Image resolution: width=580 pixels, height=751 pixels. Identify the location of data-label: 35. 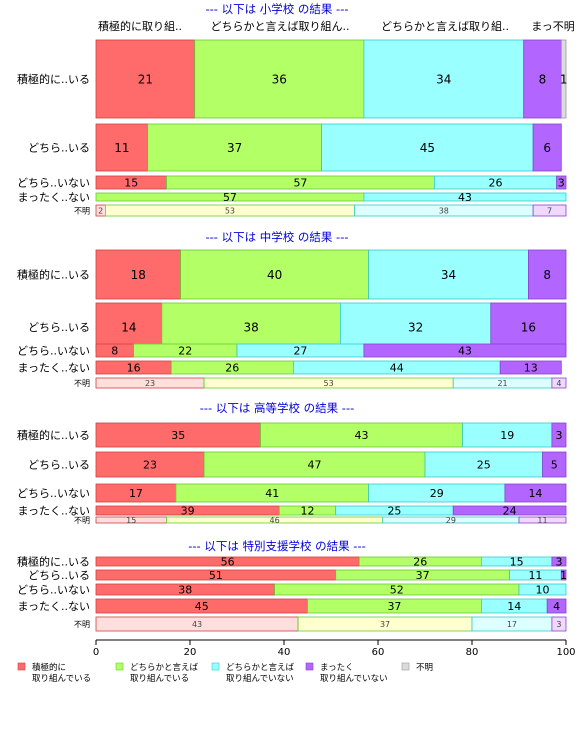
(178, 435).